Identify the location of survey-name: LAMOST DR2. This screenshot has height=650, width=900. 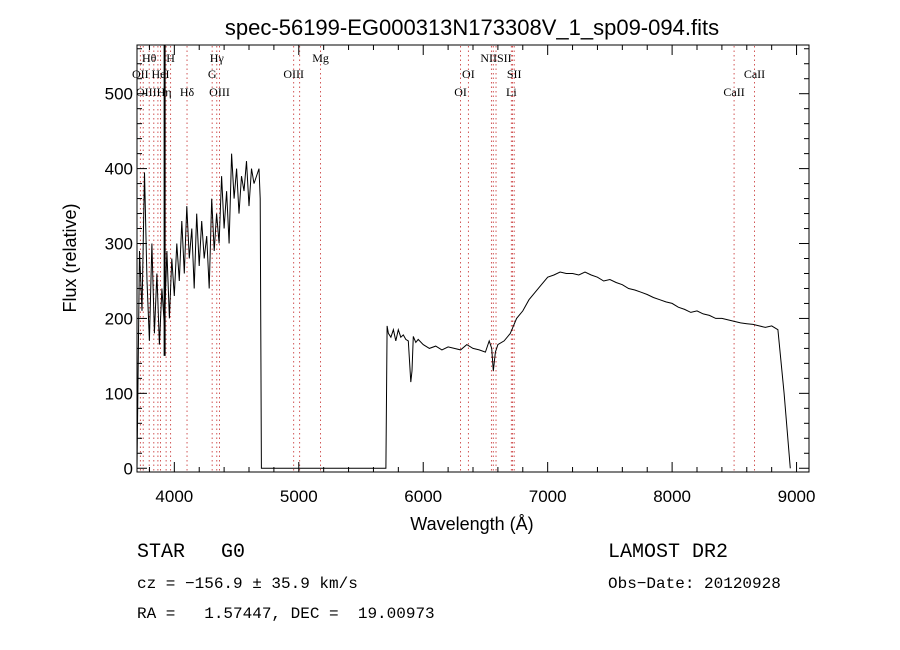
(668, 552).